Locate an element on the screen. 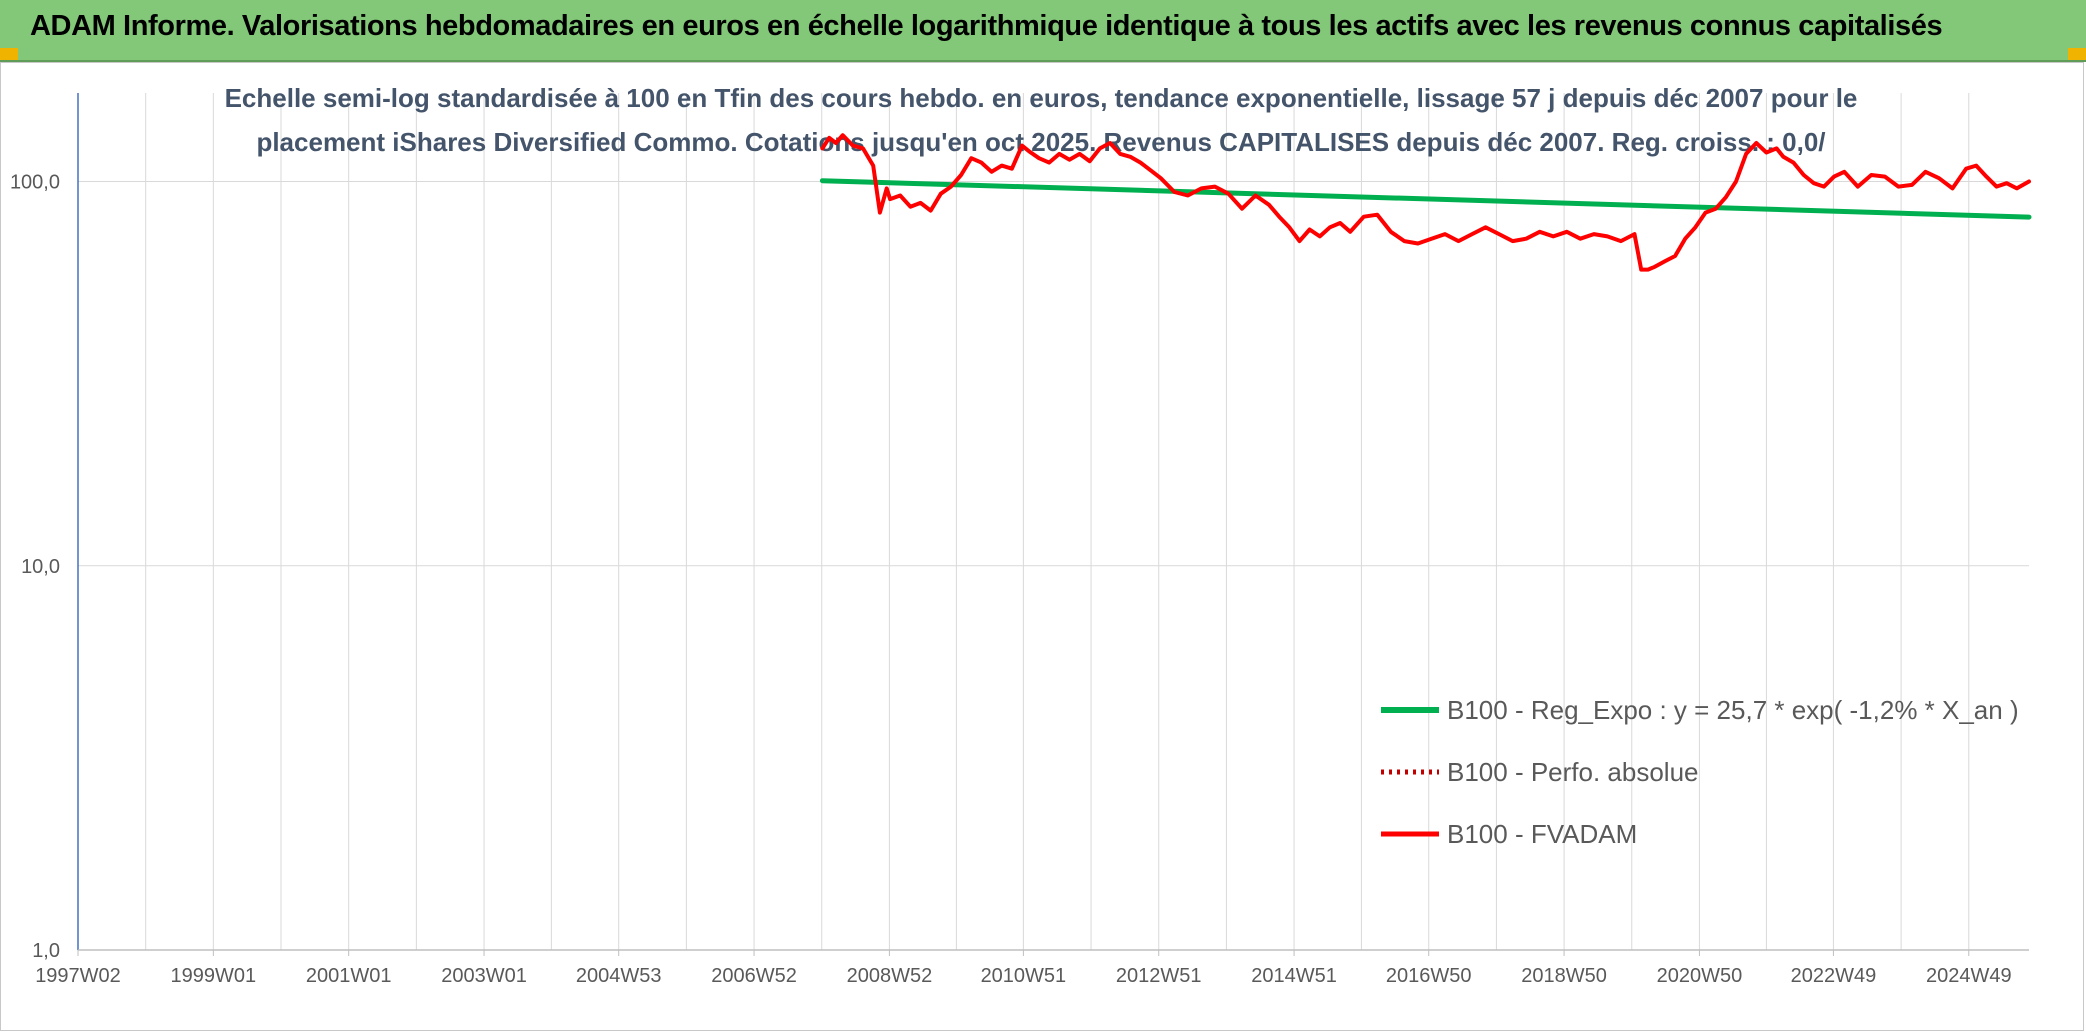 The height and width of the screenshot is (1033, 2086). x-tick-label: 2012W51 is located at coordinates (1159, 976).